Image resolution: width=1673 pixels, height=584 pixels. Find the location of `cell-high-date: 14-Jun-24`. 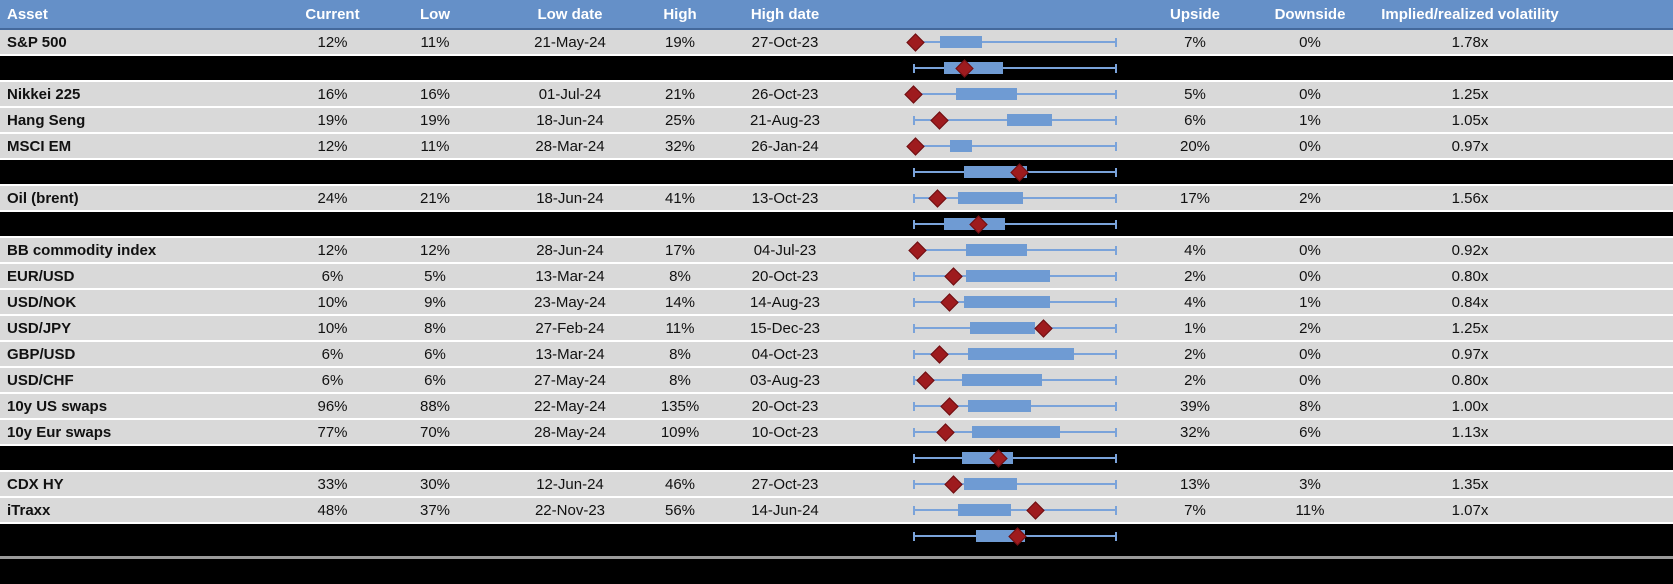

cell-high-date: 14-Jun-24 is located at coordinates (785, 510).